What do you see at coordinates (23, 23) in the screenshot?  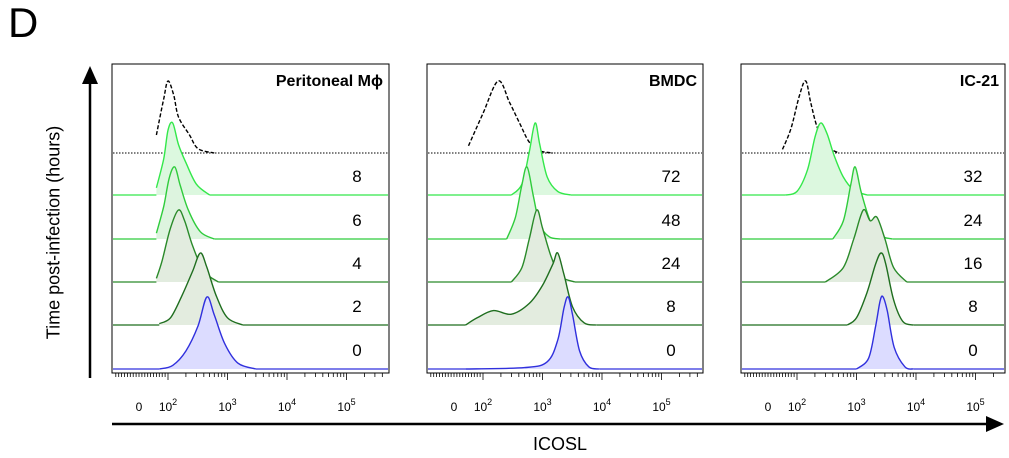 I see `panel-label: D` at bounding box center [23, 23].